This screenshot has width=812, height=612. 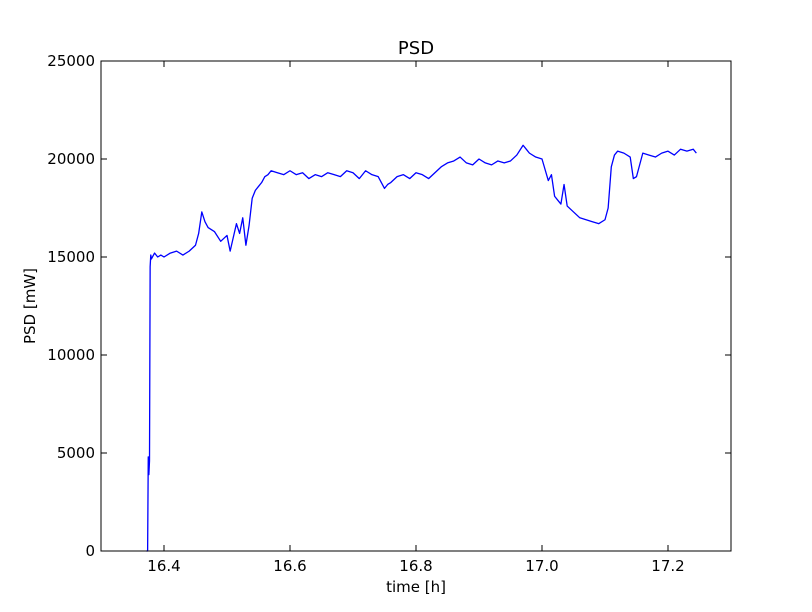 What do you see at coordinates (163, 566) in the screenshot?
I see `x-tick-label: 16.4` at bounding box center [163, 566].